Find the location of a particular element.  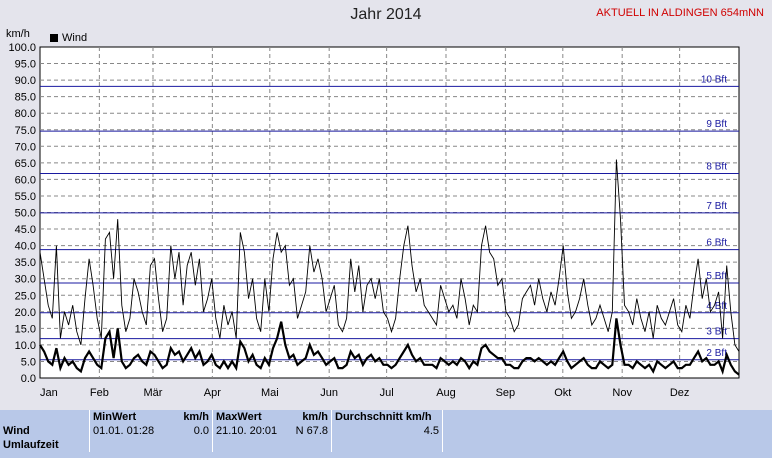

chart-title: Jahr 2014 is located at coordinates (386, 14).